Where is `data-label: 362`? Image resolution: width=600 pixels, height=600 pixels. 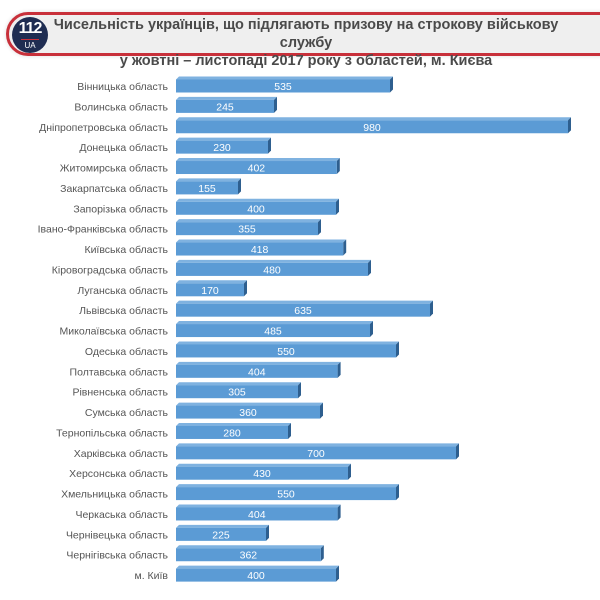
data-label: 362 is located at coordinates (249, 556).